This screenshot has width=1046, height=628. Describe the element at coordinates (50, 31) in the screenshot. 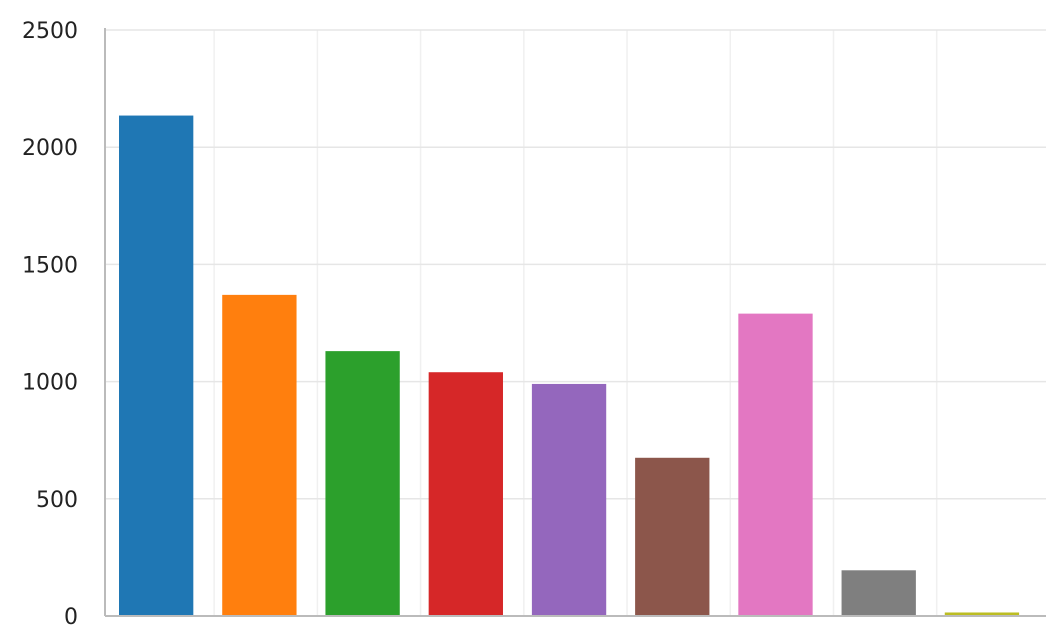

I see `y-tick-label: 2500` at that location.